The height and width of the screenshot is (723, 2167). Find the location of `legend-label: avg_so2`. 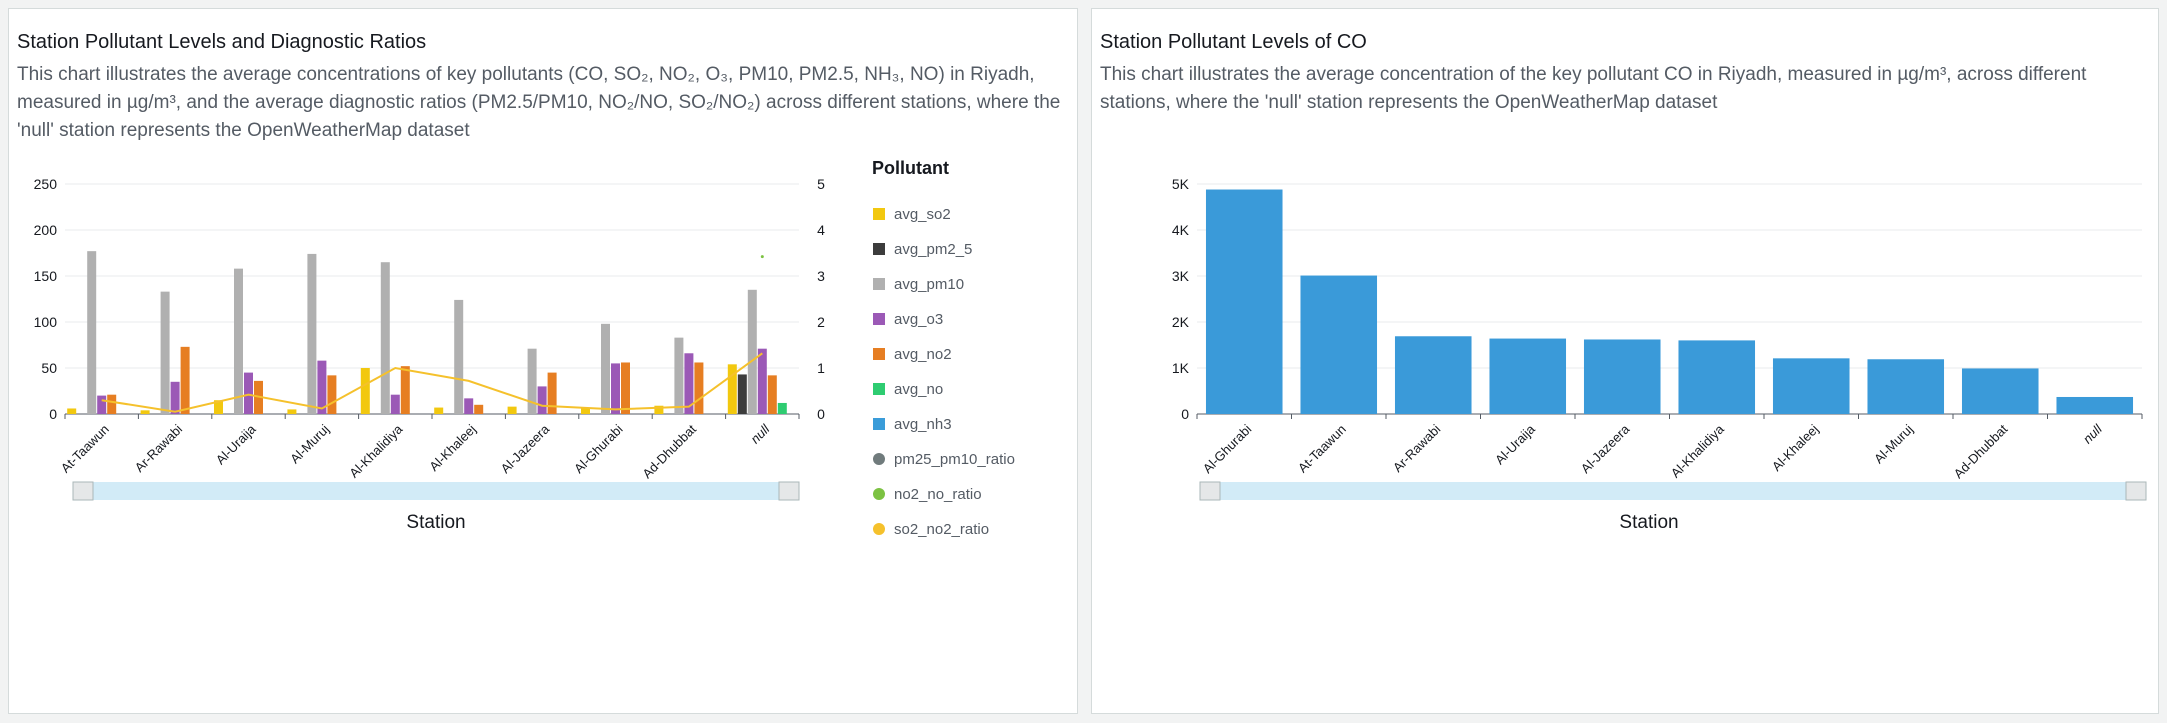

legend-label: avg_so2 is located at coordinates (922, 214).